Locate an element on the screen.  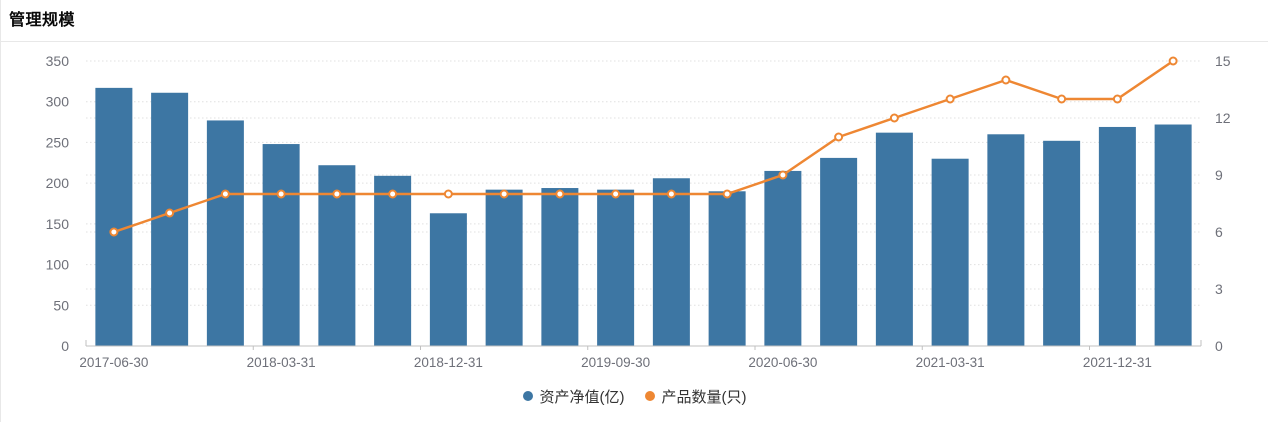
header-divider is located at coordinates (634, 41).